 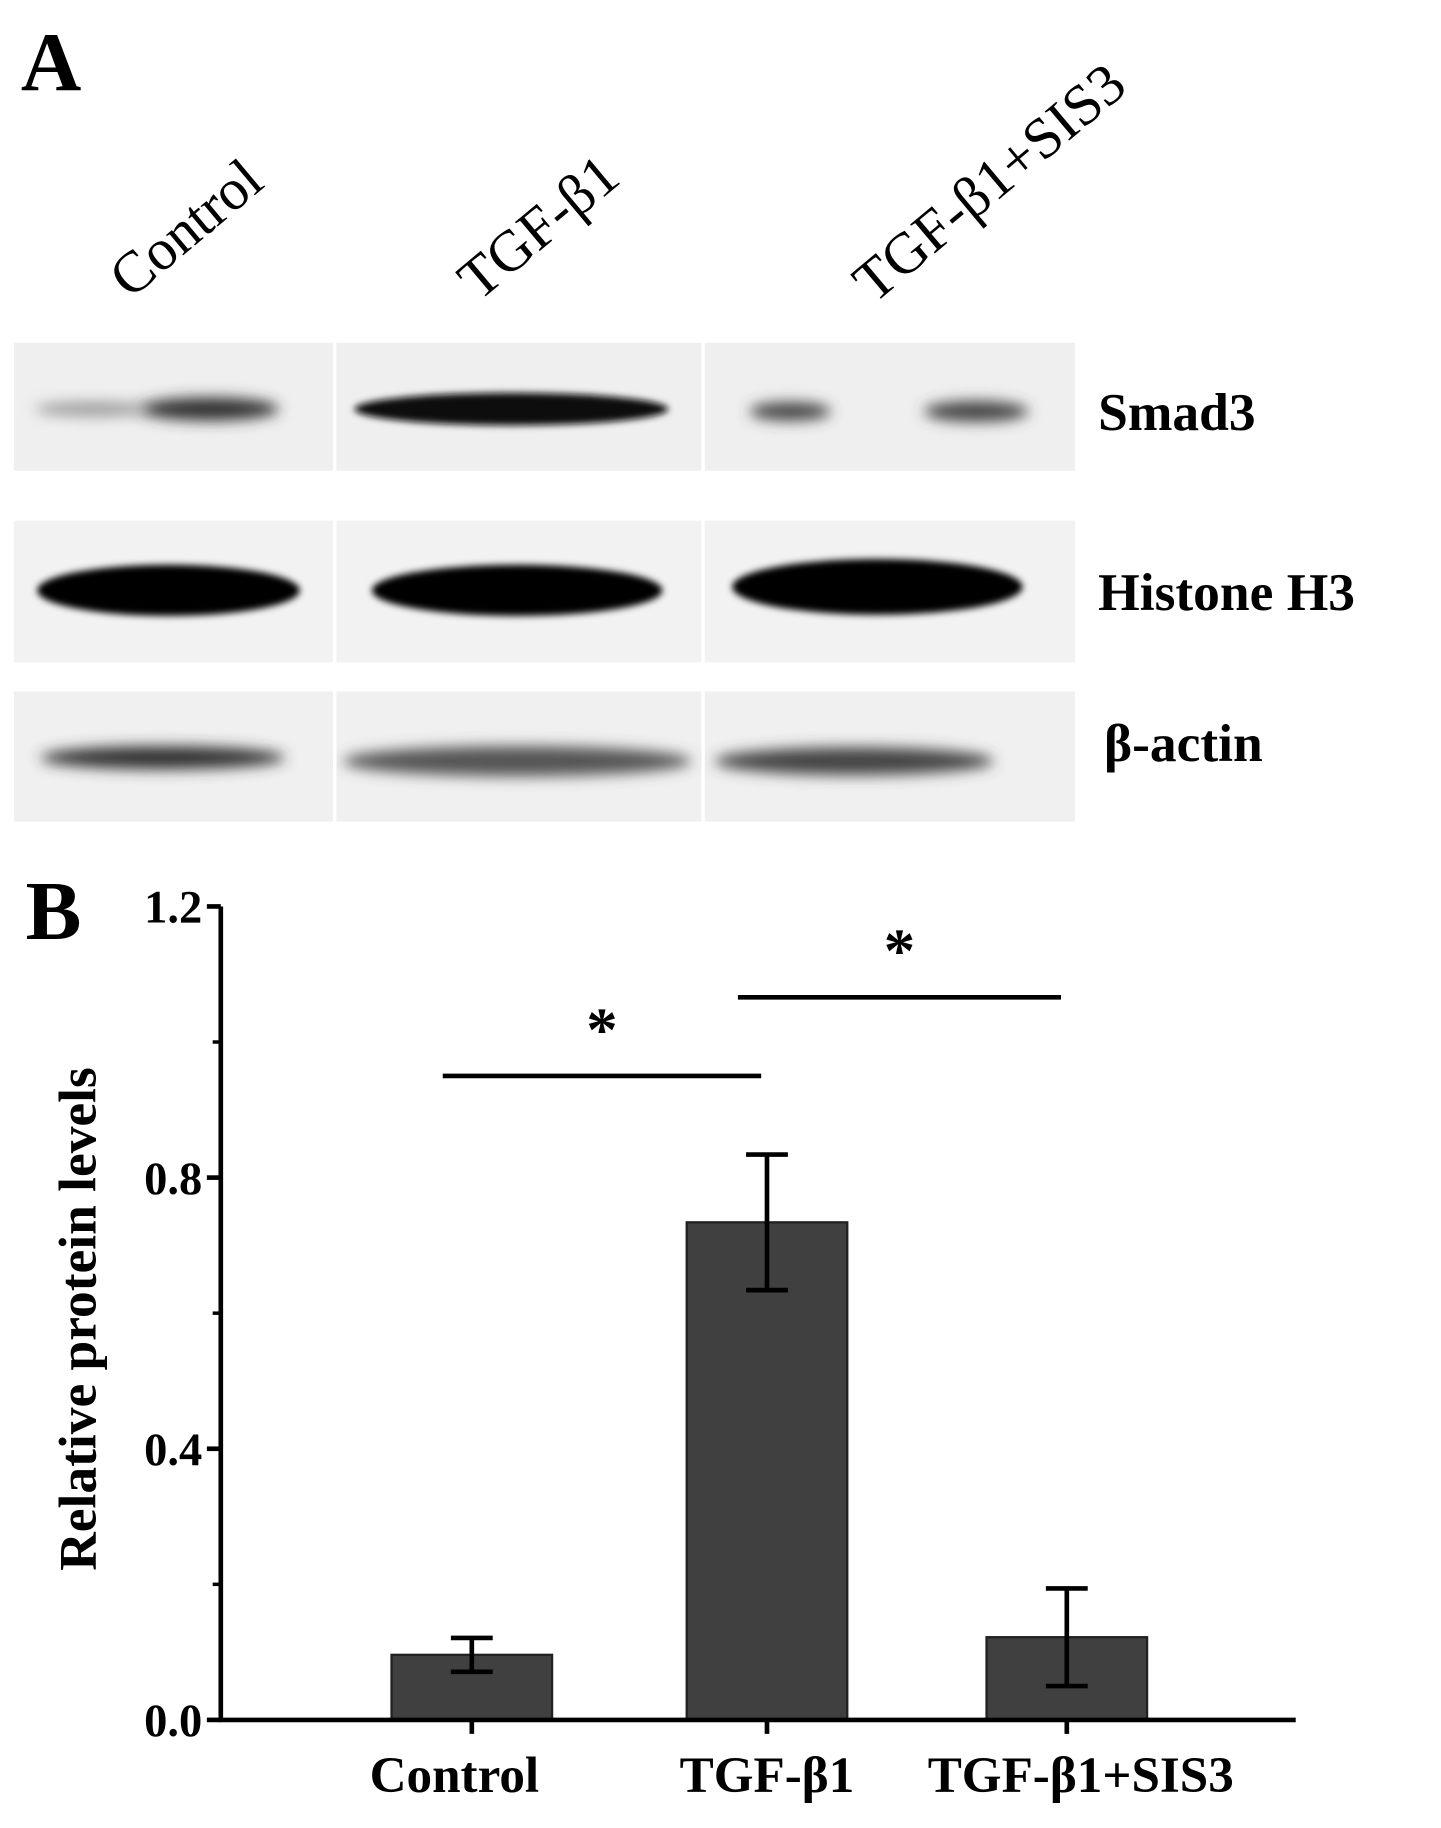 I want to click on band-label: Smad3, so click(x=1176, y=412).